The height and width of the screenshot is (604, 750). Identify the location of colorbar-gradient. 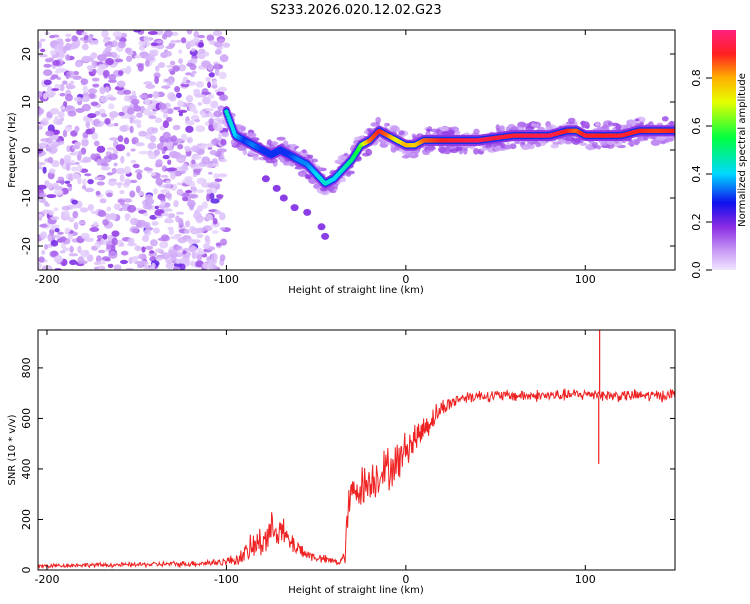
(724, 150).